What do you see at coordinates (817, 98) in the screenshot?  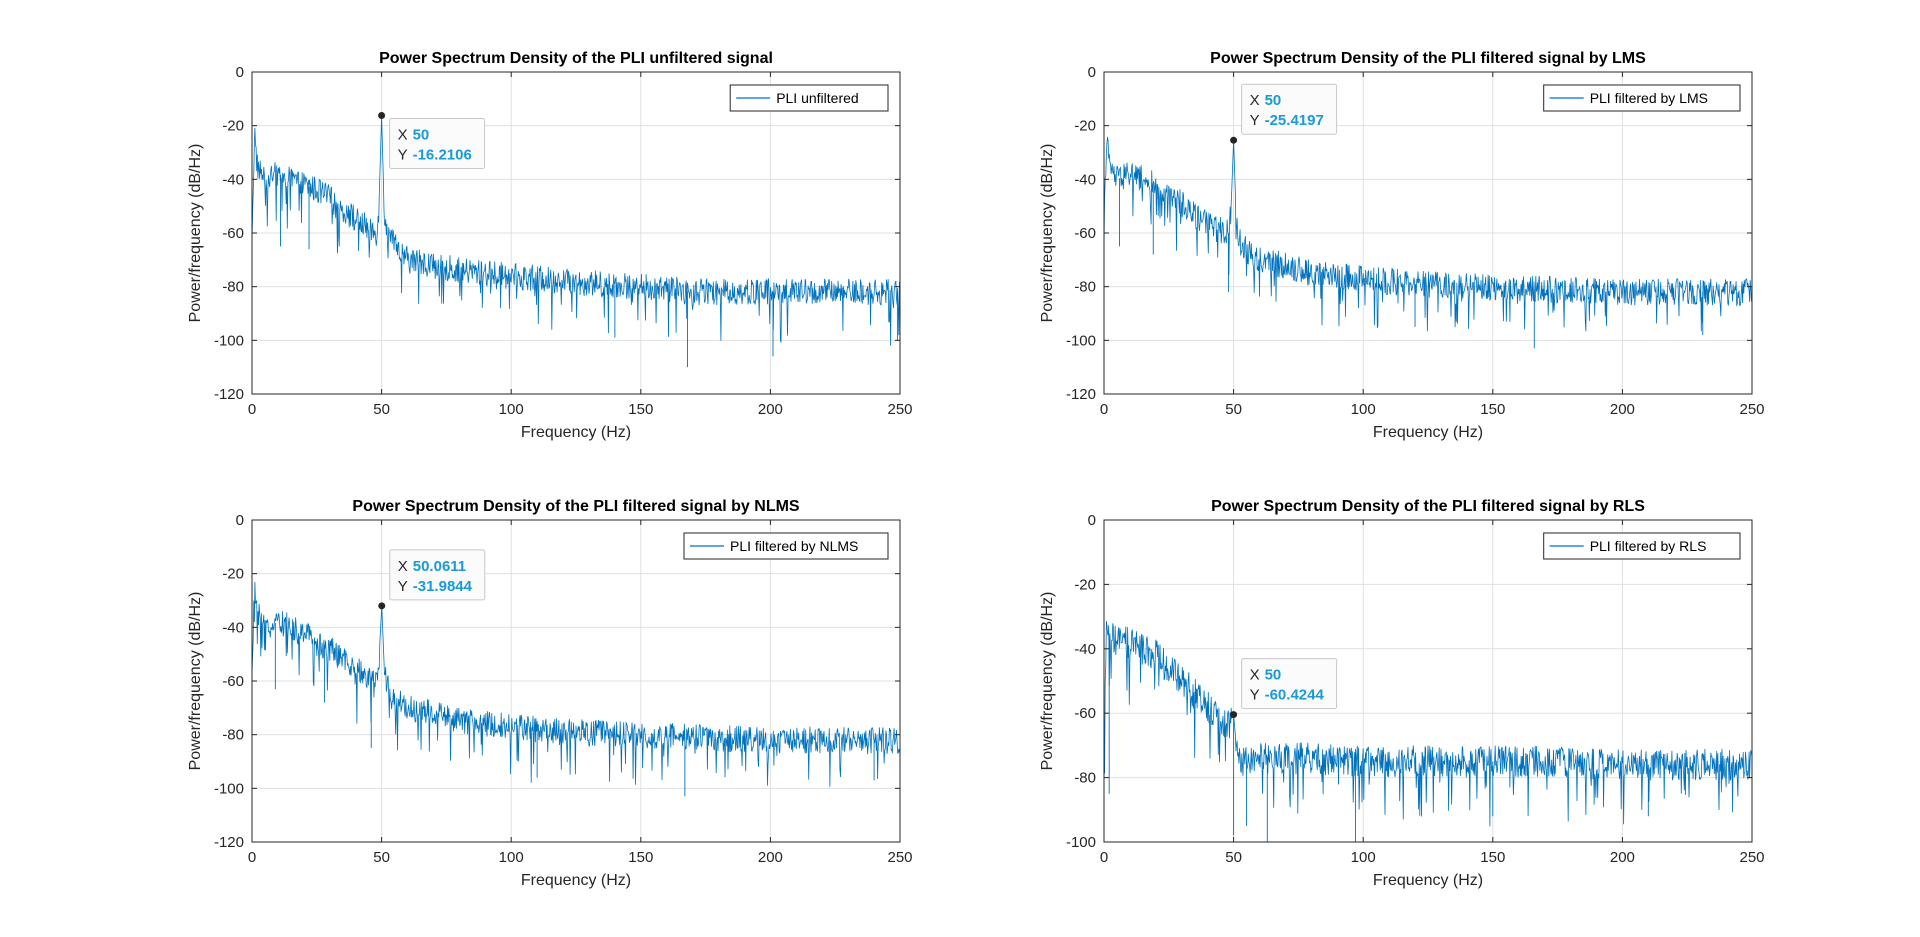 I see `legend-label: PLI unfiltered` at bounding box center [817, 98].